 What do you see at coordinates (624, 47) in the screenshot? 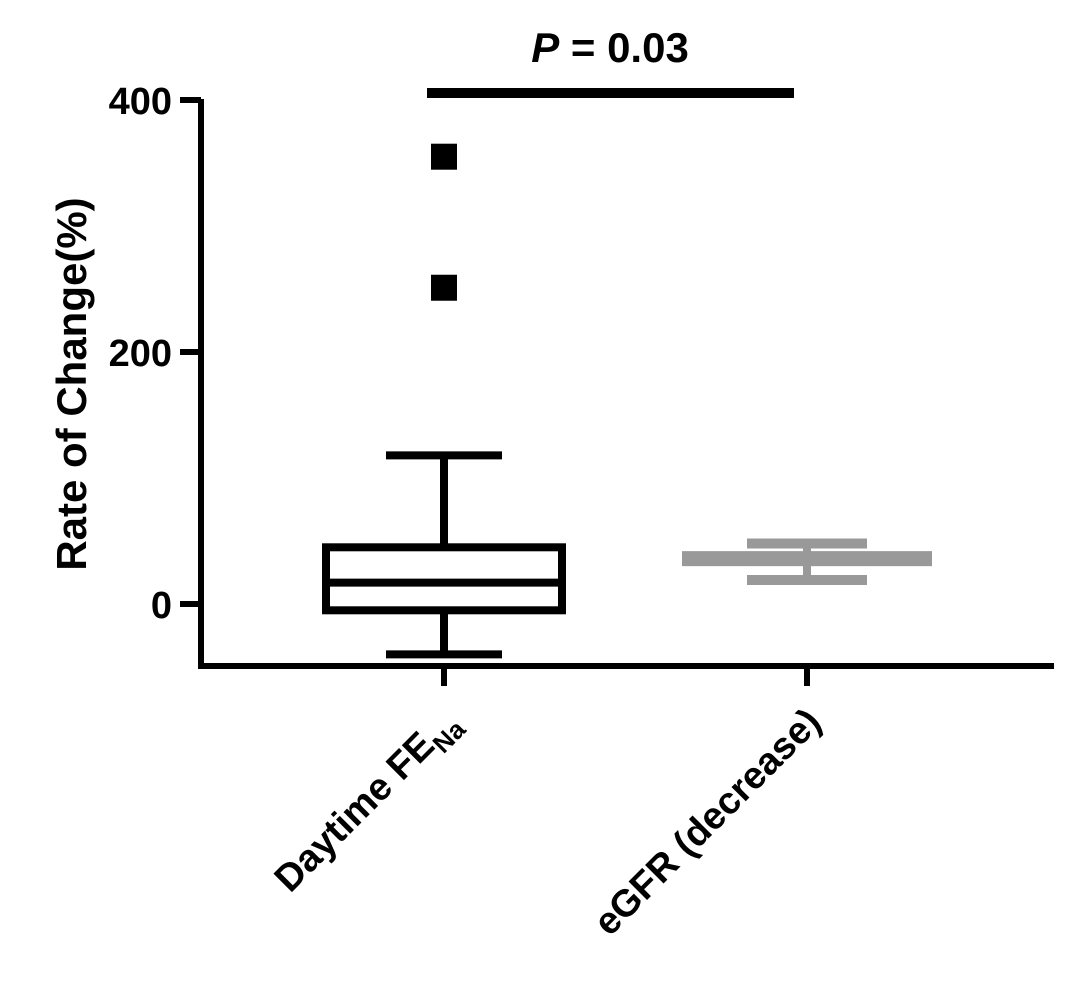
I see `p-value-text: = 0.03` at bounding box center [624, 47].